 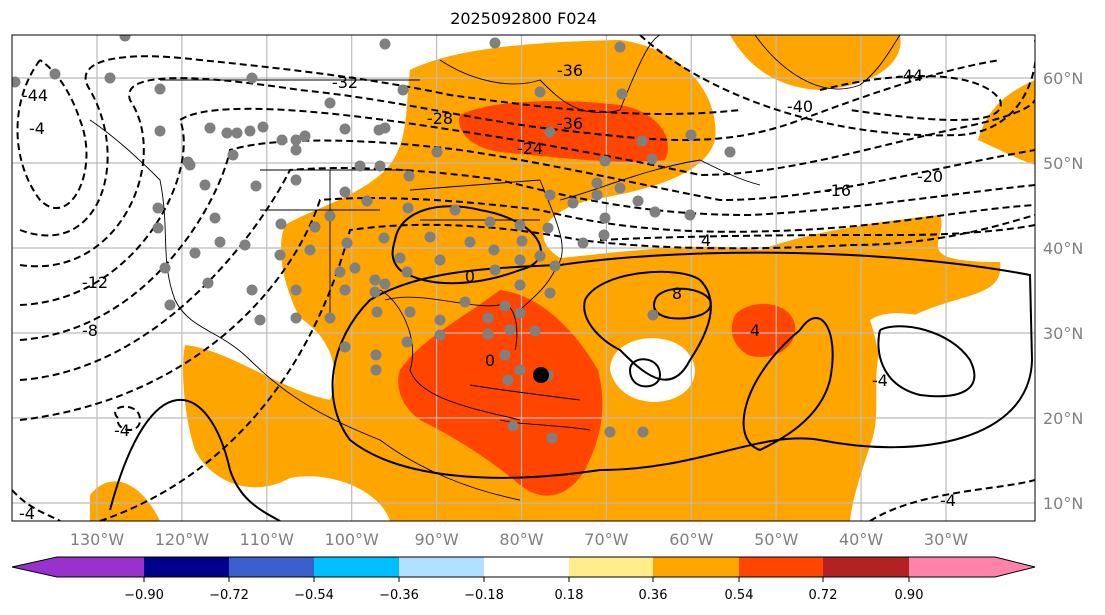 I want to click on latitude-label: 30°N, so click(x=1063, y=333).